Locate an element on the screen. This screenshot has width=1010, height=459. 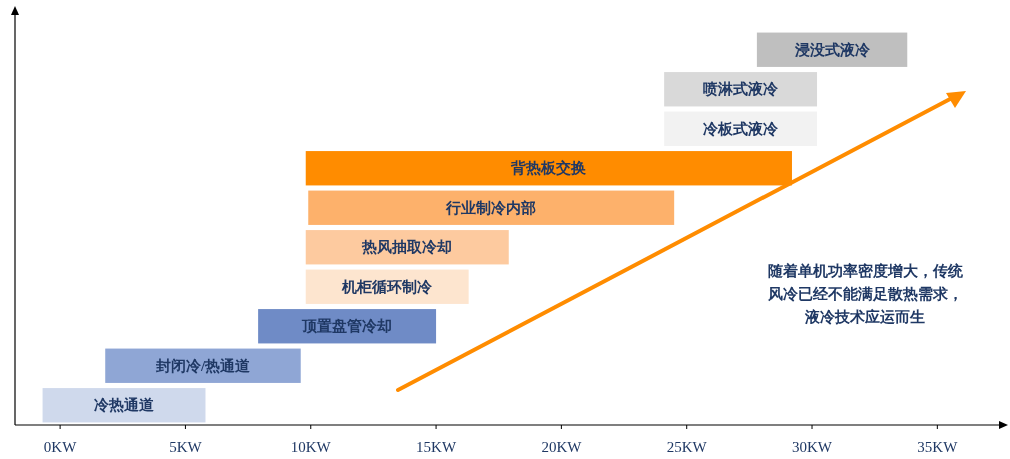
x-tick-label: 10KW is located at coordinates (311, 447).